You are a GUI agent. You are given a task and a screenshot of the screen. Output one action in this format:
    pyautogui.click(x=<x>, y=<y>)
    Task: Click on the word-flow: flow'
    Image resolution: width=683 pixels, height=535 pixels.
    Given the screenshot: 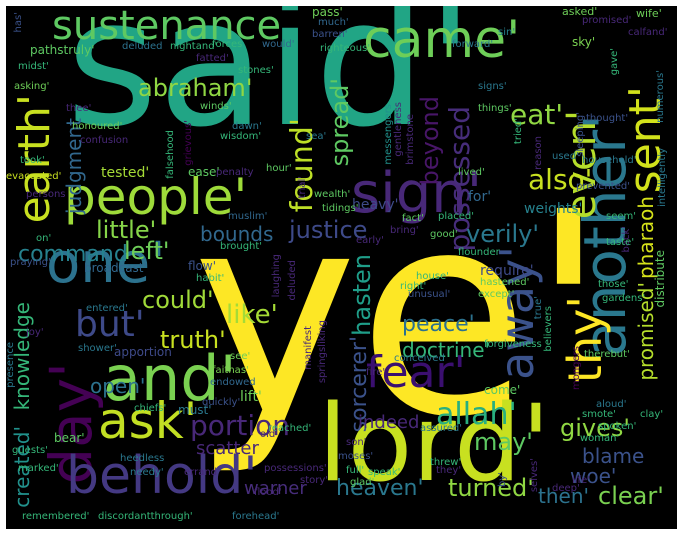 What is the action you would take?
    pyautogui.click(x=202, y=266)
    